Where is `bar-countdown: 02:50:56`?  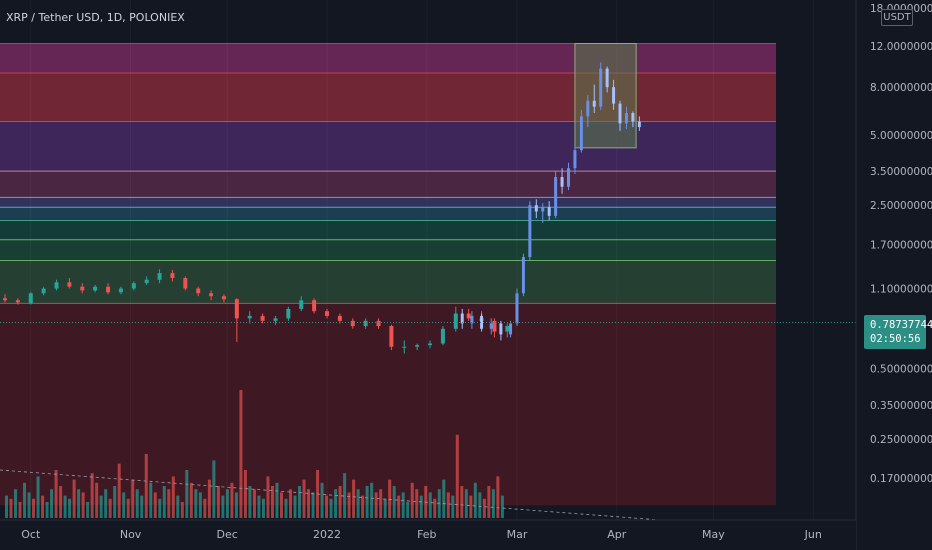 bar-countdown: 02:50:56 is located at coordinates (895, 339).